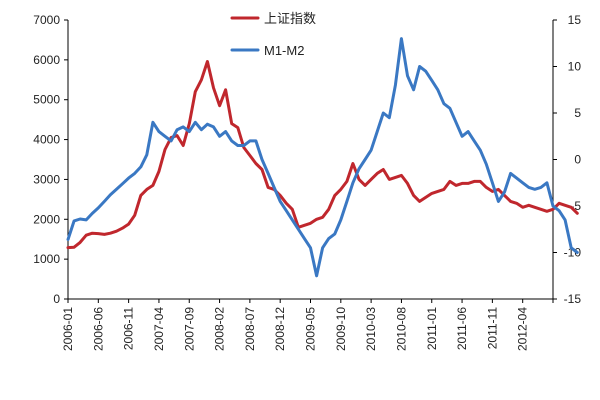  I want to click on legend: 上证指数 M1-M2, so click(273, 34).